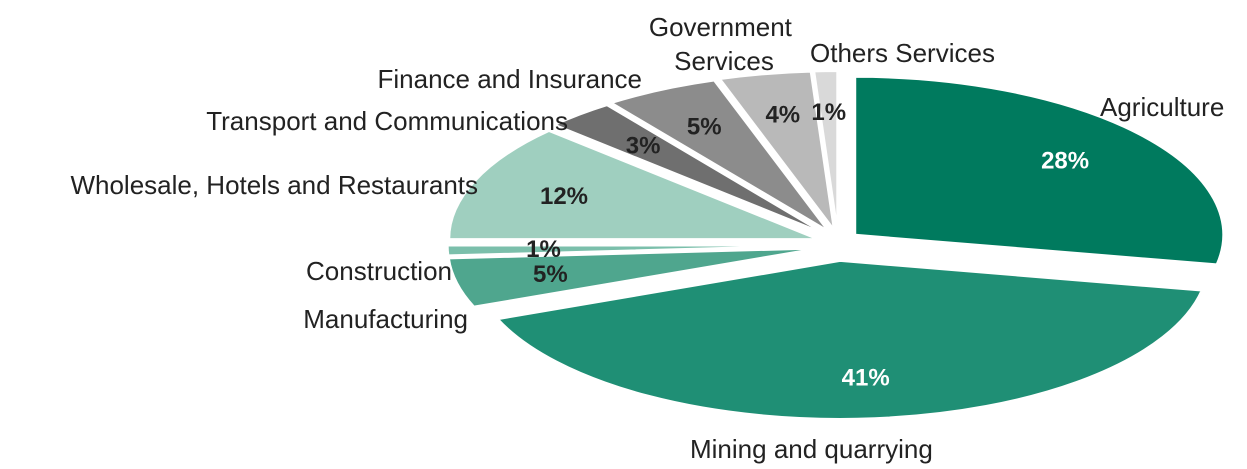 The height and width of the screenshot is (469, 1247). Describe the element at coordinates (826, 150) in the screenshot. I see `slice-others-services` at that location.